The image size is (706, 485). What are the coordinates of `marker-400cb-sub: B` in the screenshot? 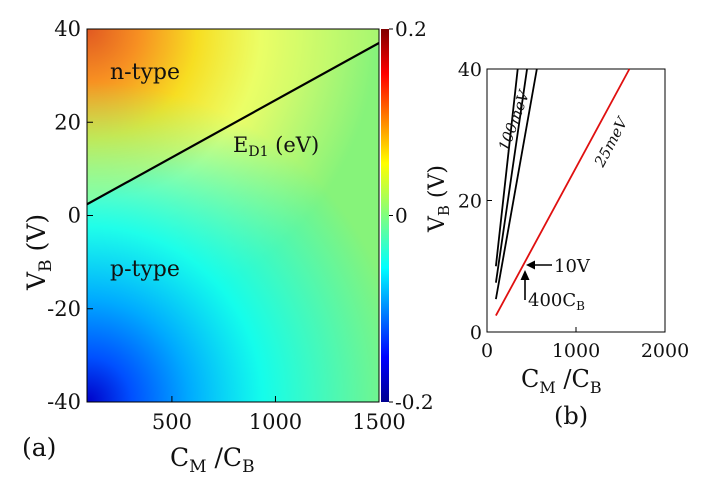 It's located at (580, 306).